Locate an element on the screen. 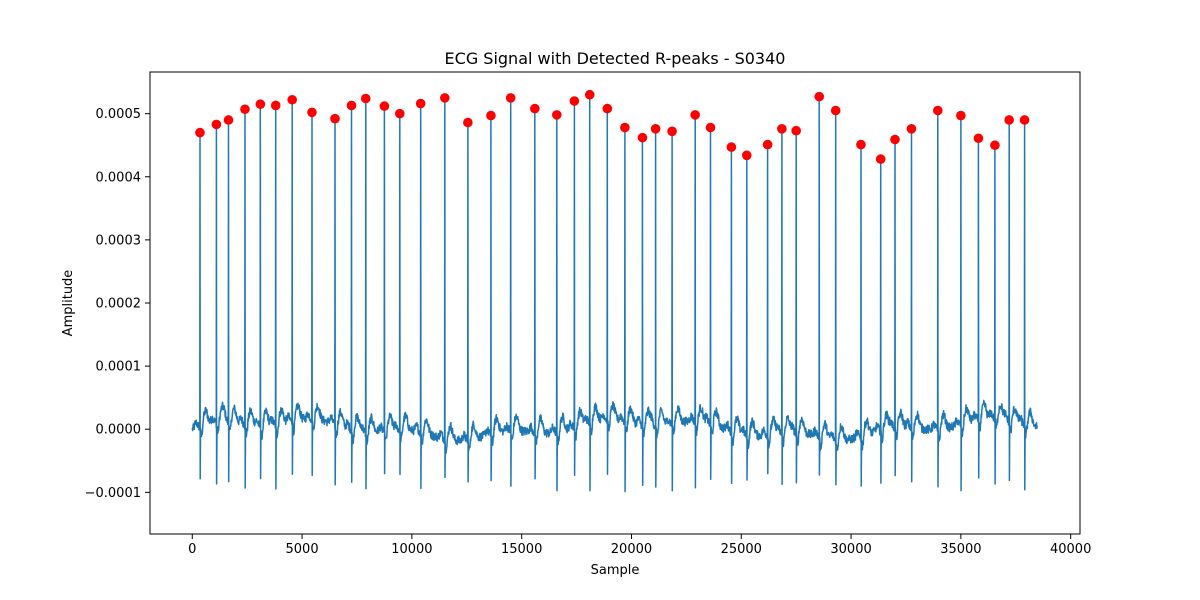  x-tick-label: 25000 is located at coordinates (741, 549).